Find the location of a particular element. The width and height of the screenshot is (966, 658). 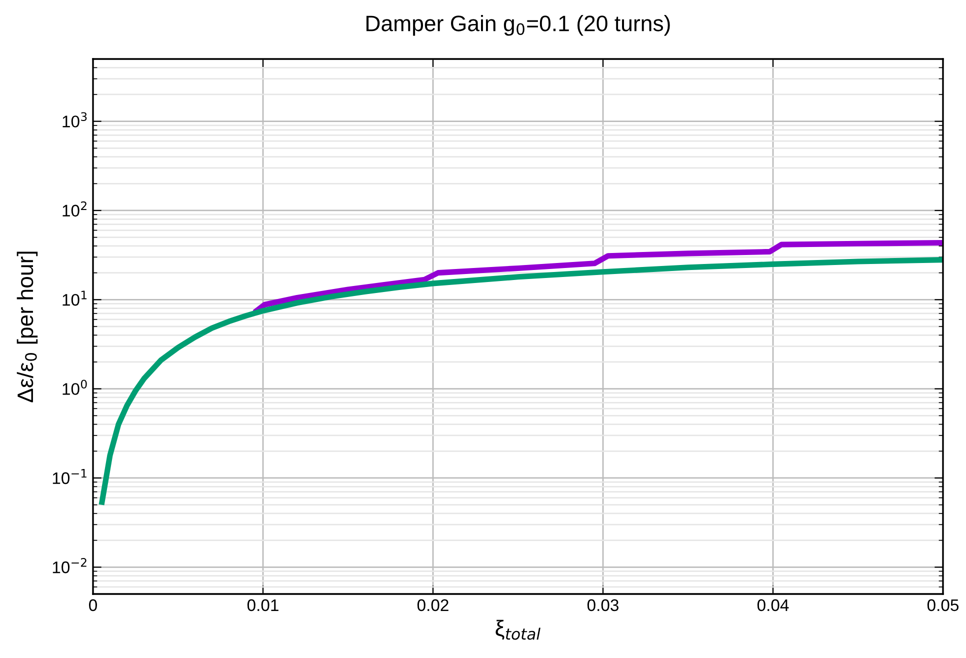

y-tick-label: 10$^{−2}$ is located at coordinates (69, 566).